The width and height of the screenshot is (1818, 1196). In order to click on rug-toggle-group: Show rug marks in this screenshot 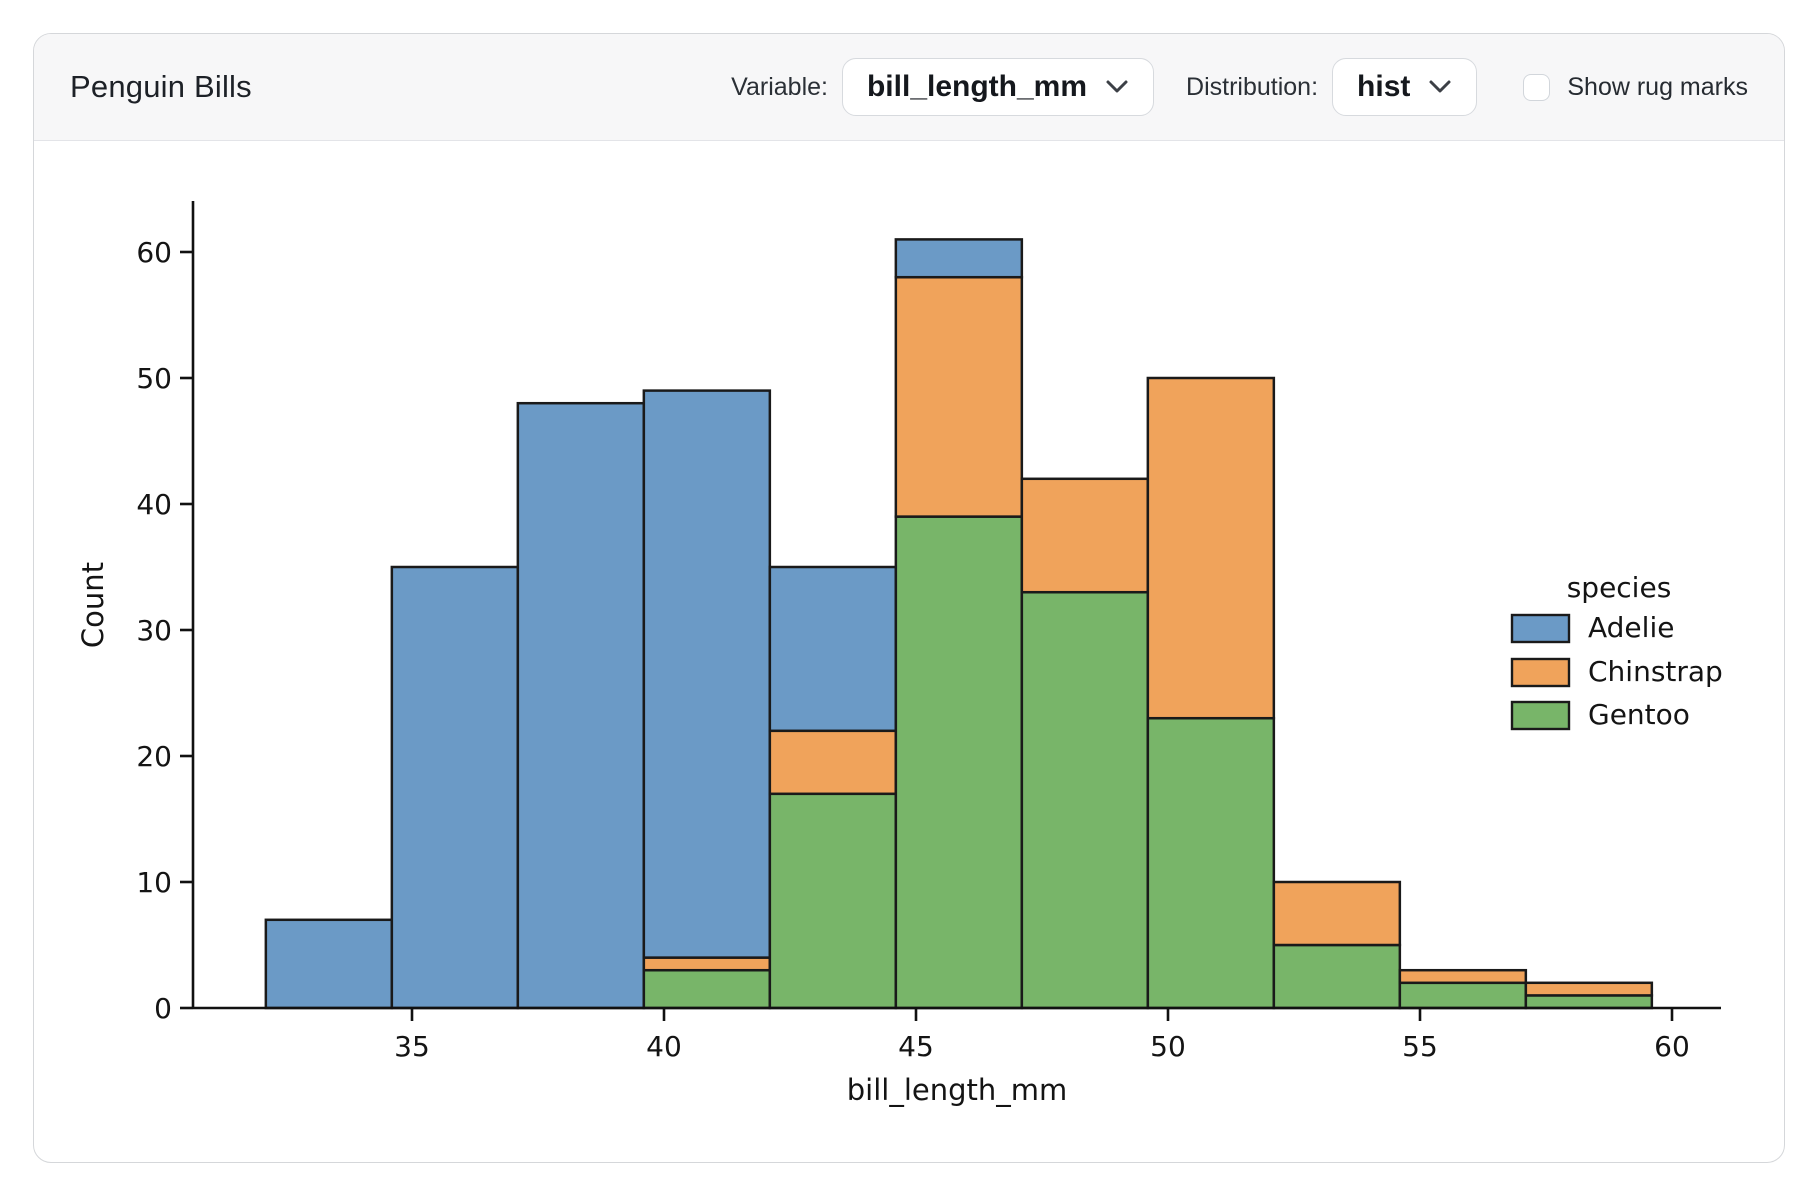, I will do `click(1635, 87)`.